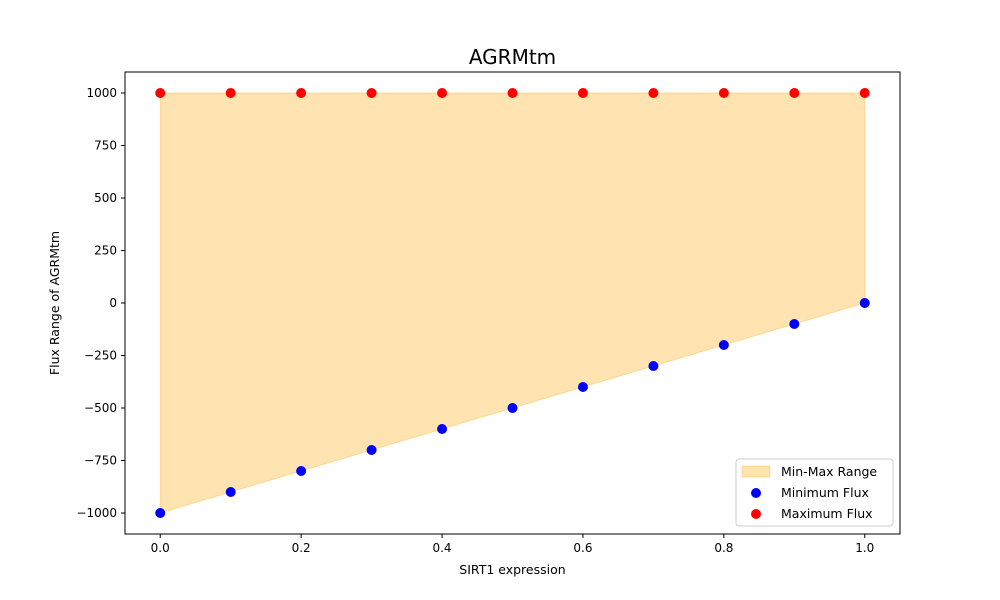 This screenshot has width=1000, height=600. I want to click on x-tick-label: 1.0, so click(864, 548).